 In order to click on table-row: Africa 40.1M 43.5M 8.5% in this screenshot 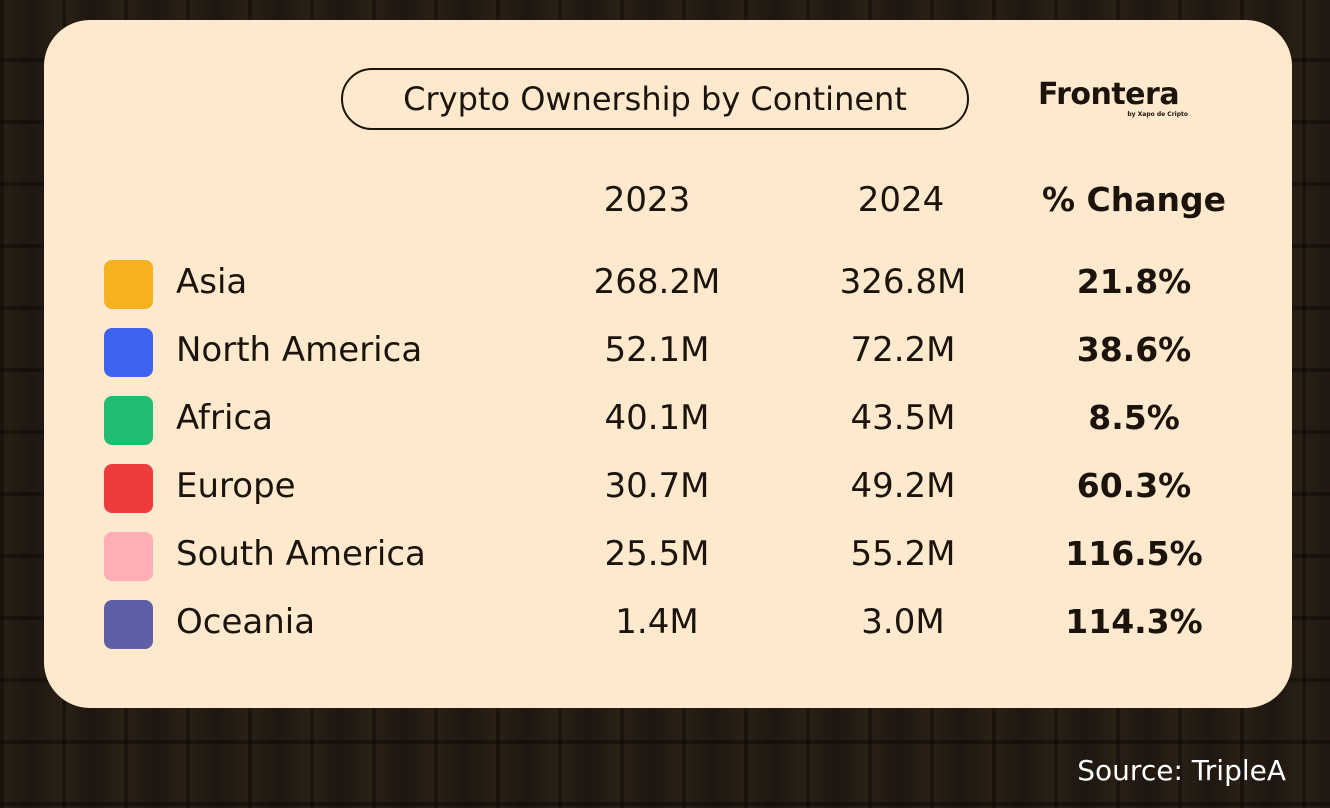, I will do `click(668, 422)`.